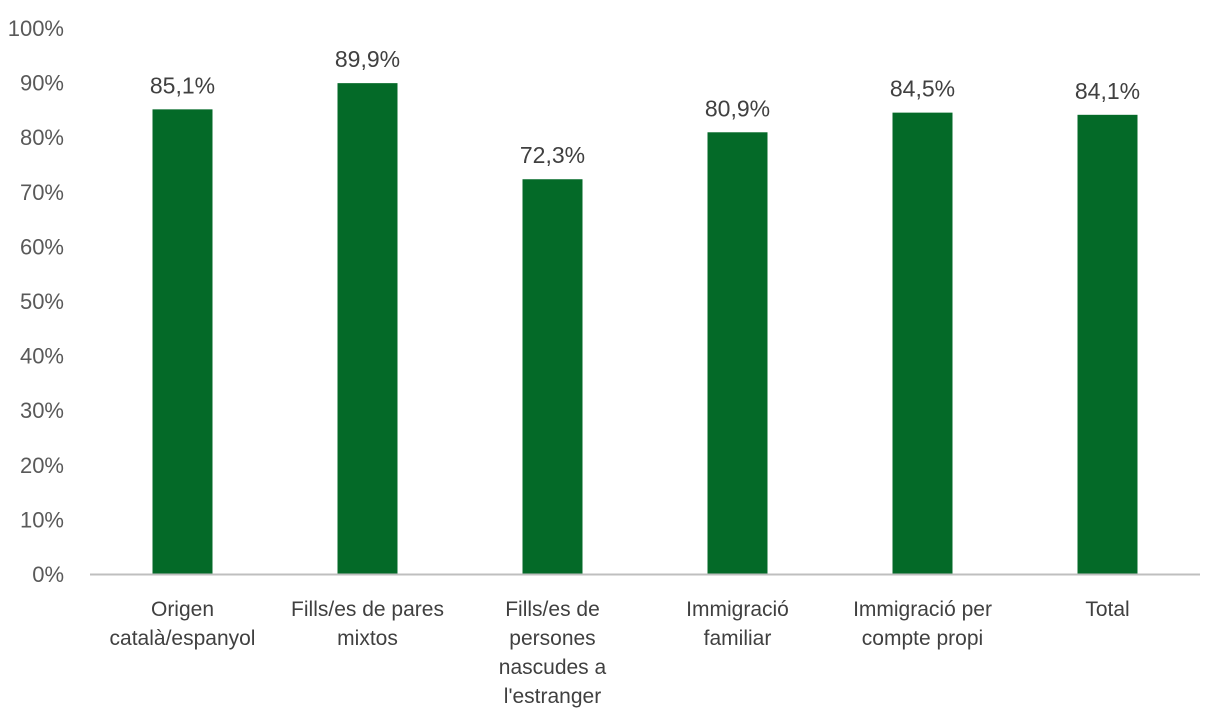 The width and height of the screenshot is (1210, 718). Describe the element at coordinates (737, 609) in the screenshot. I see `category-label-line: Immigració` at that location.